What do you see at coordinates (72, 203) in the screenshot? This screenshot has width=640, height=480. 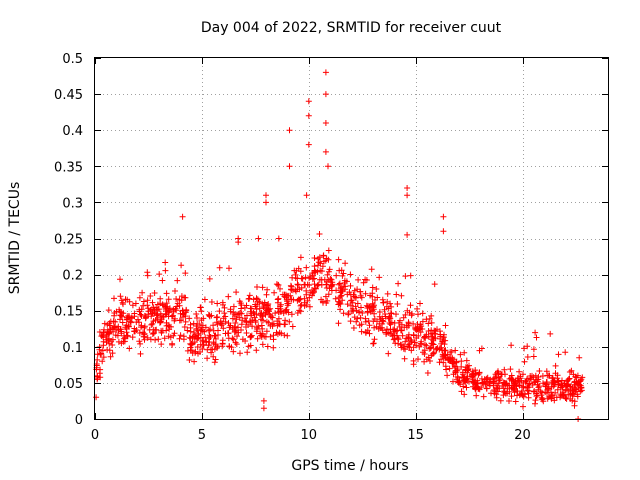 I see `y-tick-label: 0.3` at bounding box center [72, 203].